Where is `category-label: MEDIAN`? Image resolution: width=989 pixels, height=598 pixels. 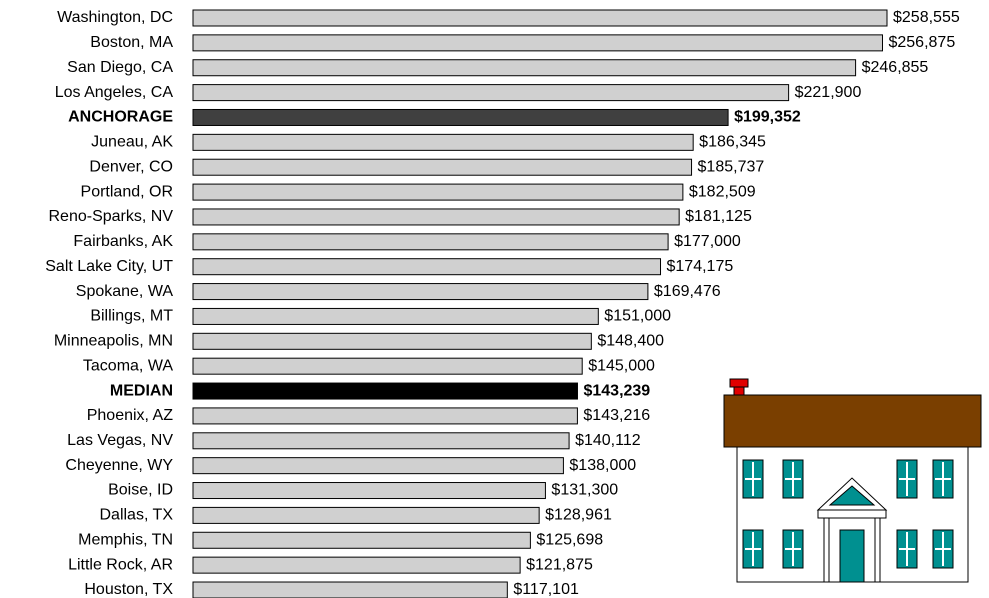 category-label: MEDIAN is located at coordinates (141, 390).